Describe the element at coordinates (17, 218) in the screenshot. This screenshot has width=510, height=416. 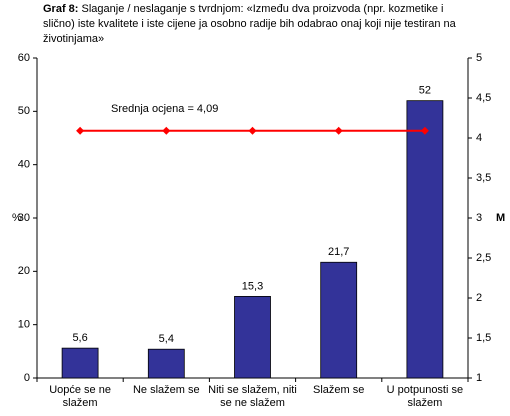
I see `y-axis-label: %` at that location.